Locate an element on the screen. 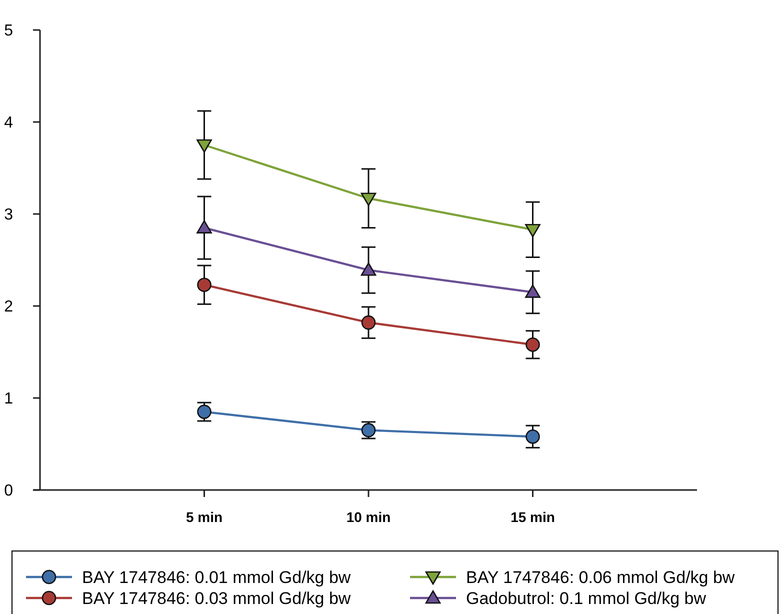  legend-label: BAY 1747846: 0.03 mmol Gd/kg bw is located at coordinates (217, 598).